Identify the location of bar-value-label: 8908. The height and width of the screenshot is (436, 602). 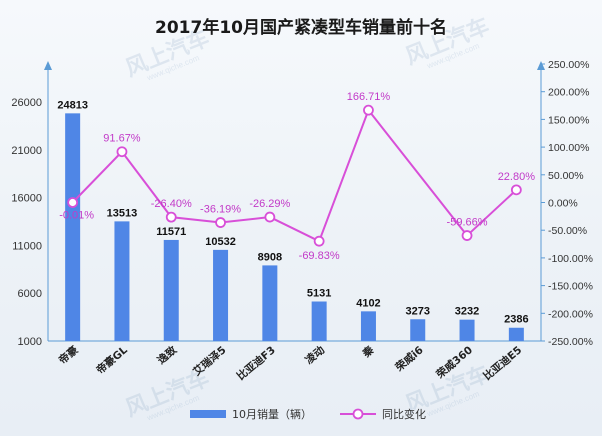
(270, 257).